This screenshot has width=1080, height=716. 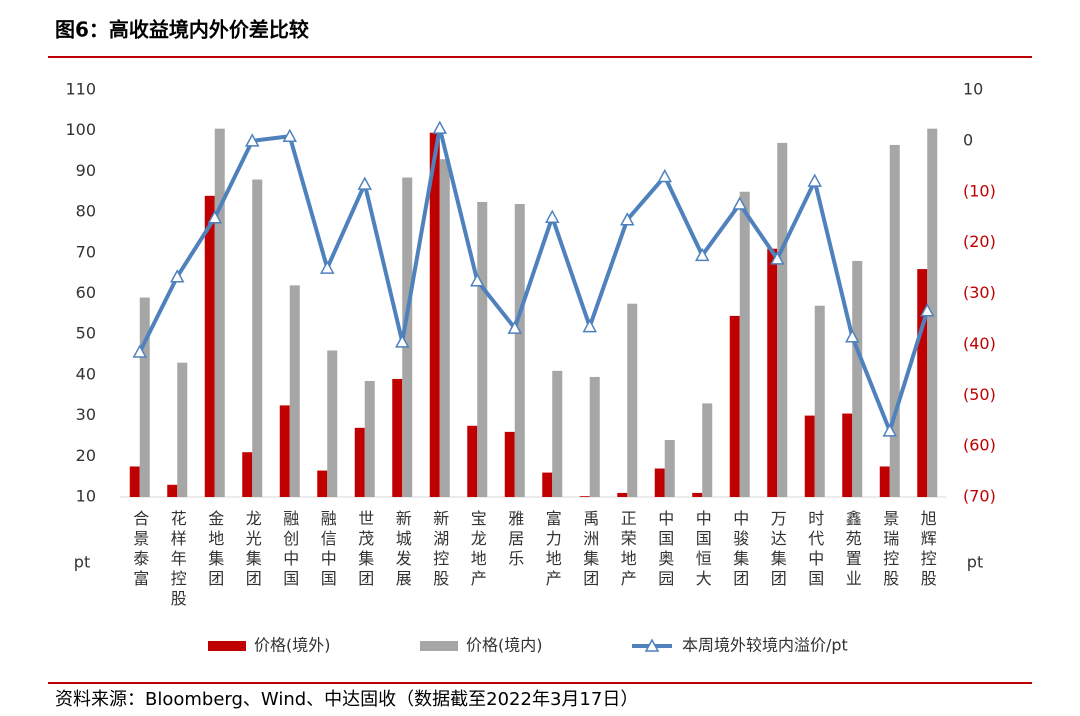 What do you see at coordinates (292, 645) in the screenshot?
I see `legend-label: 价格(境外)` at bounding box center [292, 645].